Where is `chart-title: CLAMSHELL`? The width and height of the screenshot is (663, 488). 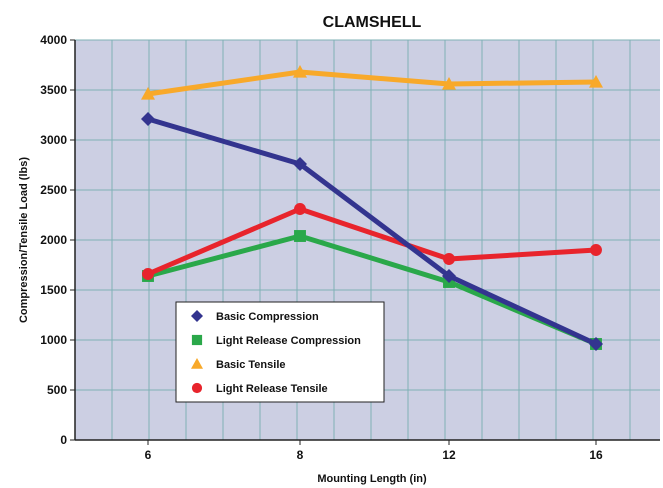 chart-title: CLAMSHELL is located at coordinates (372, 22).